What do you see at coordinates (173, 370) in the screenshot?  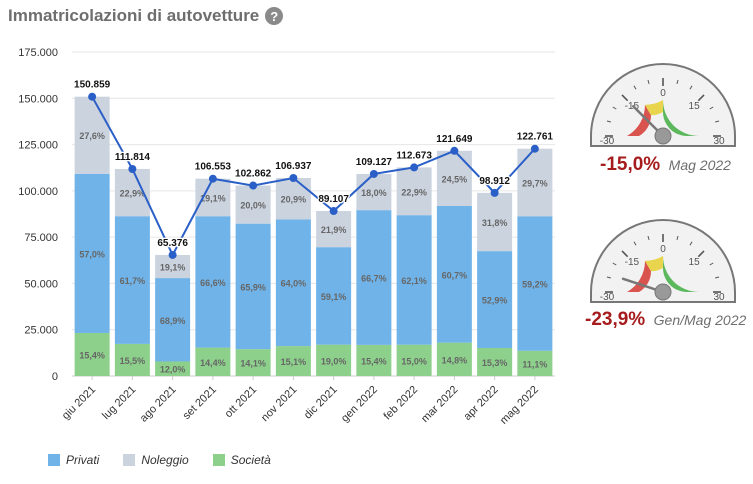 I see `segment-label-società-2: 12,0%` at bounding box center [173, 370].